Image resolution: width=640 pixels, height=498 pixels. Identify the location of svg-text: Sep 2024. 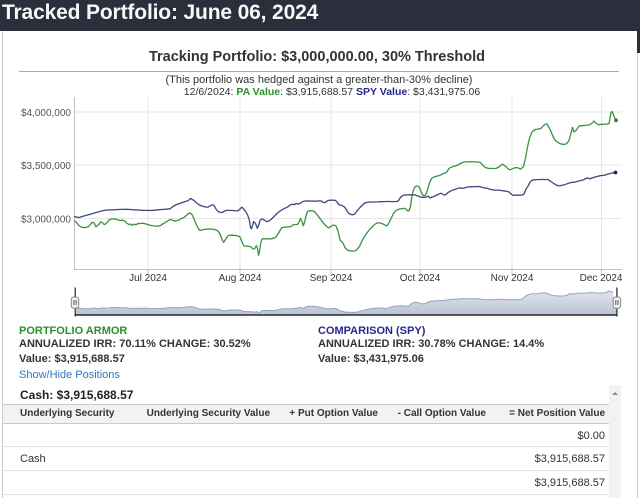
(331, 278).